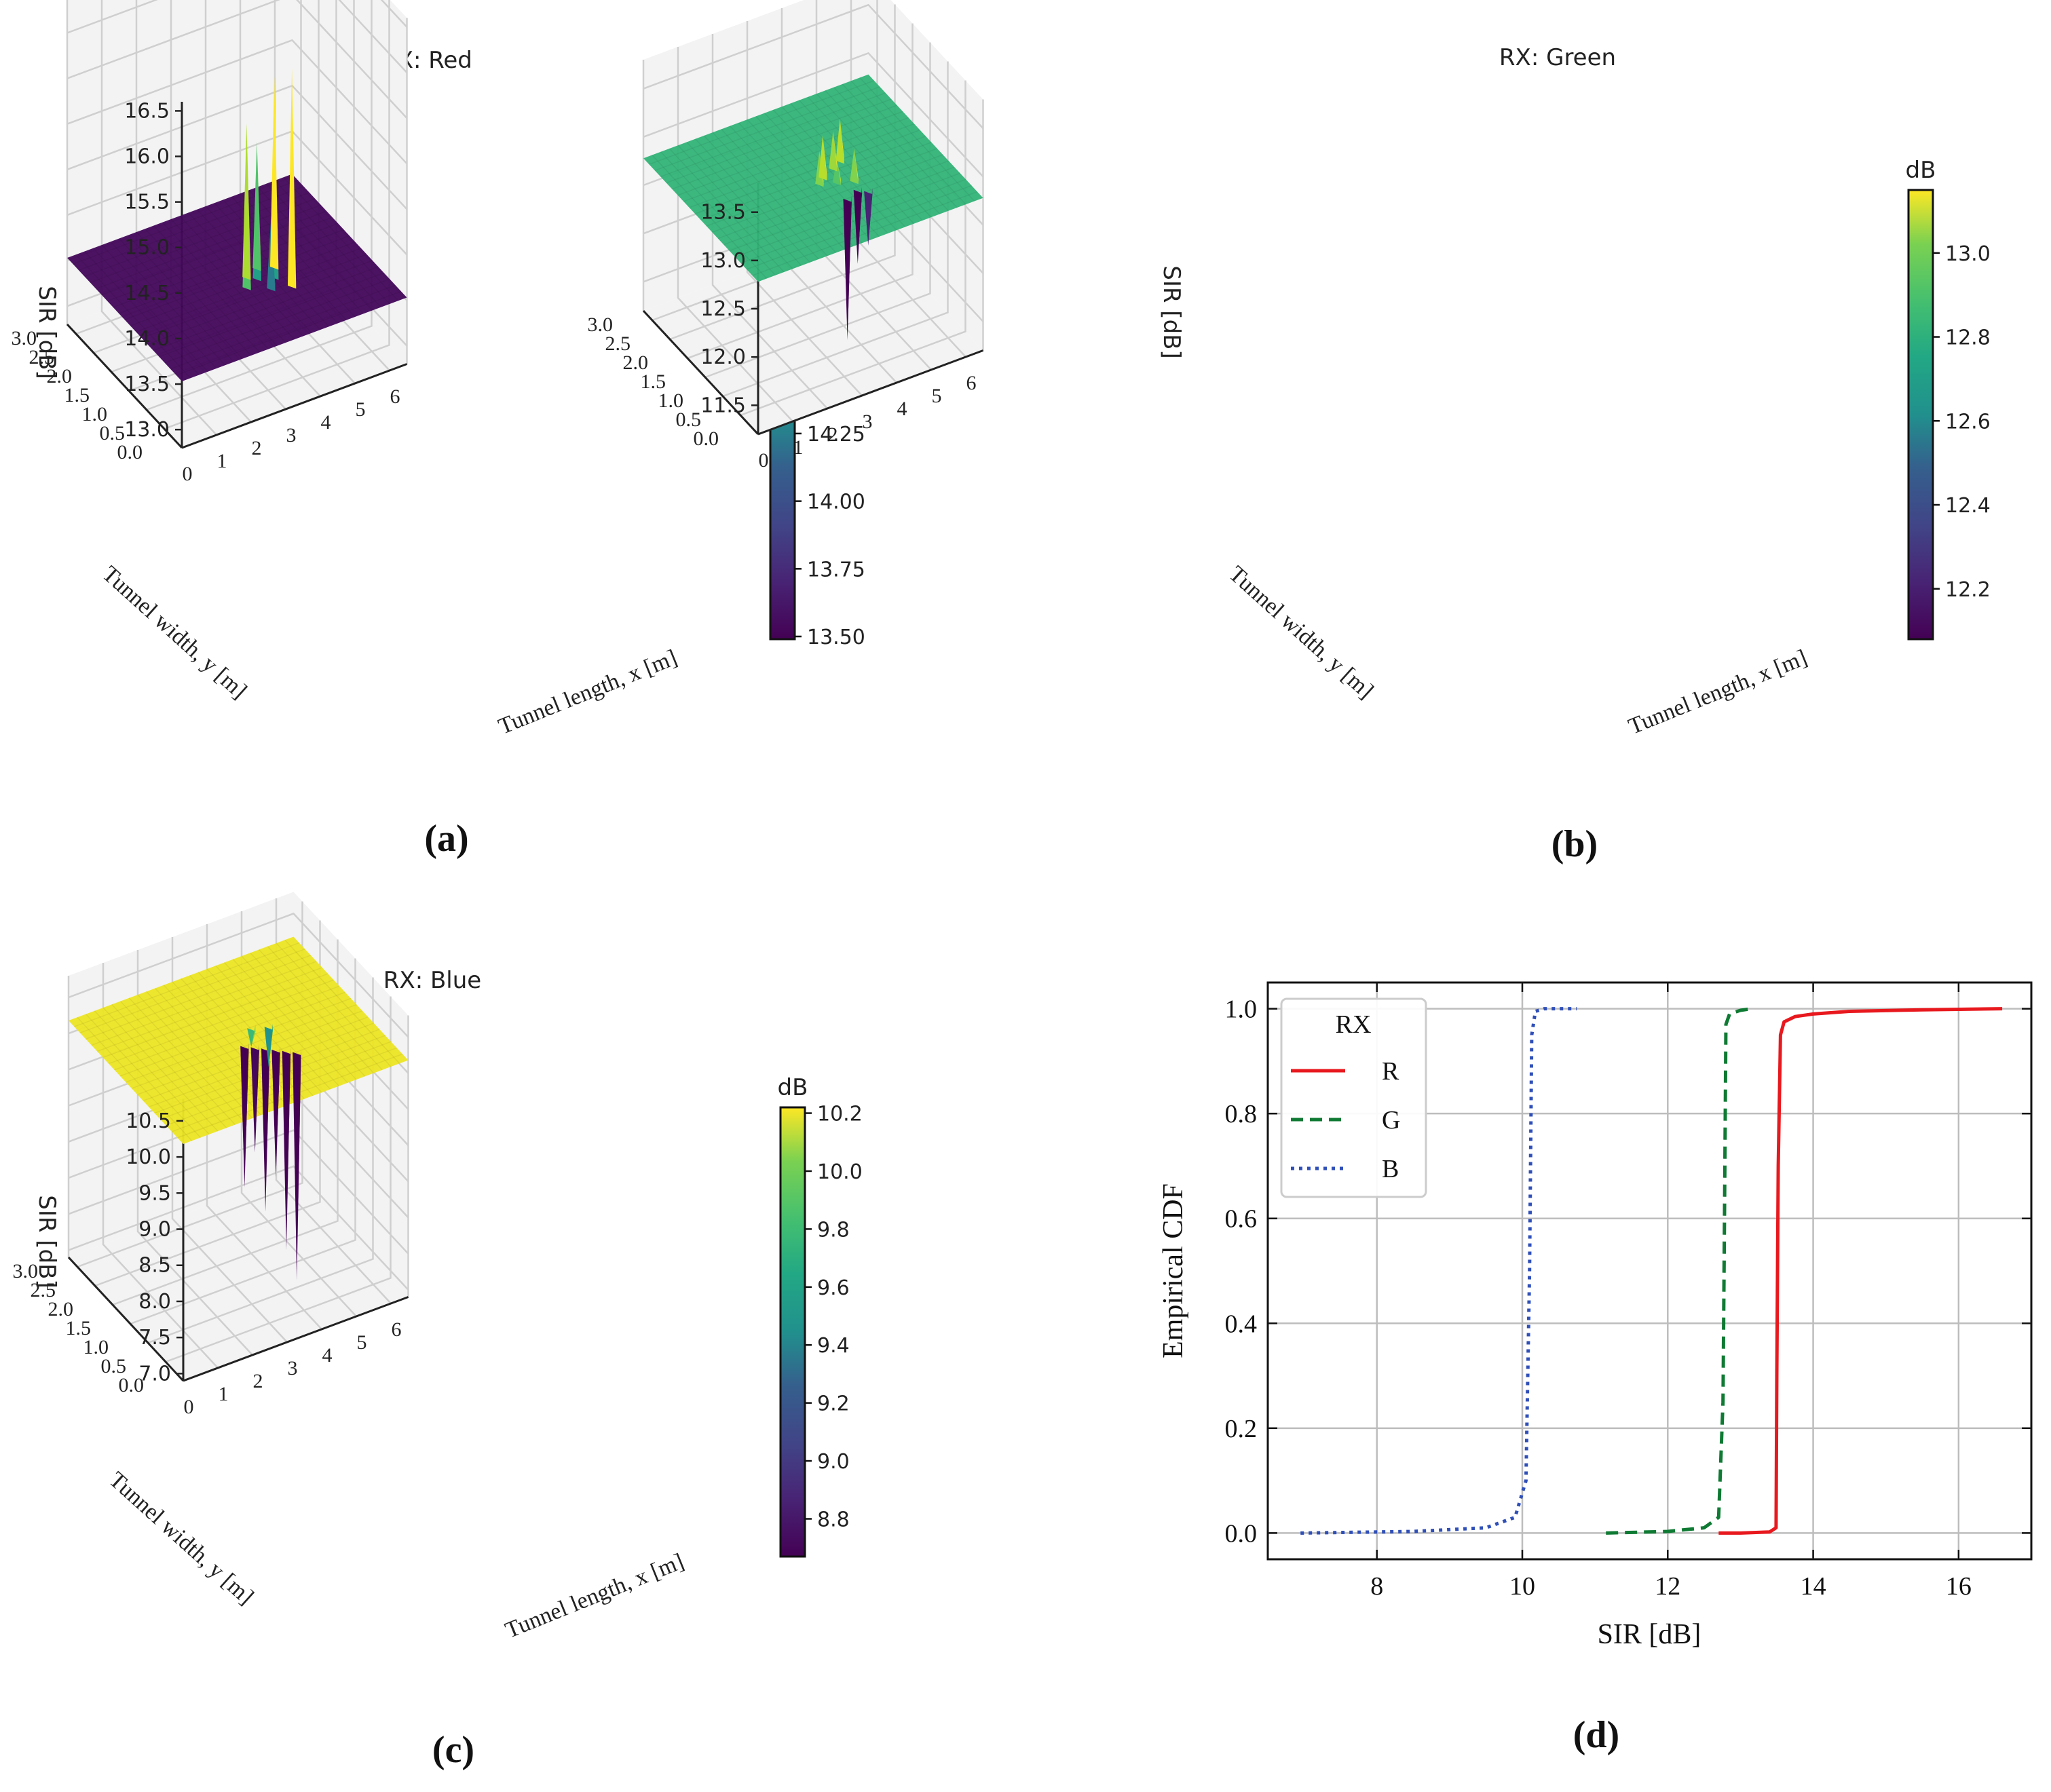 The image size is (2051, 1792). I want to click on y-tick-label: 1.5, so click(77, 395).